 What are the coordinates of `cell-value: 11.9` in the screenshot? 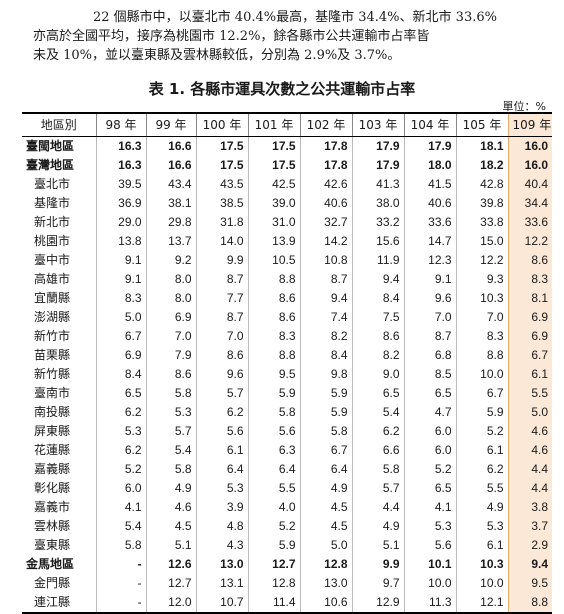 It's located at (377, 260).